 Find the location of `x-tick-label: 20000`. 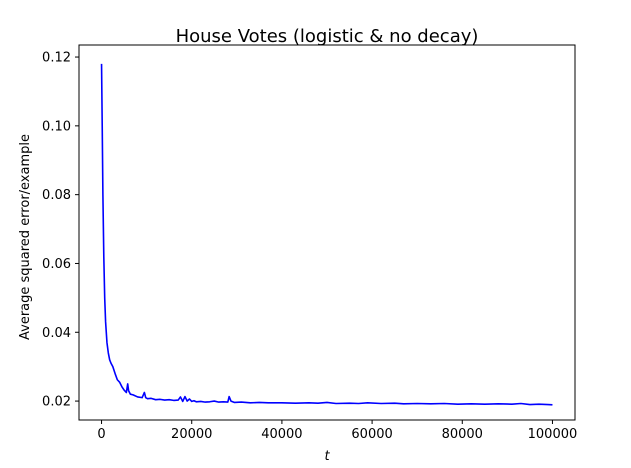

x-tick-label: 20000 is located at coordinates (191, 434).